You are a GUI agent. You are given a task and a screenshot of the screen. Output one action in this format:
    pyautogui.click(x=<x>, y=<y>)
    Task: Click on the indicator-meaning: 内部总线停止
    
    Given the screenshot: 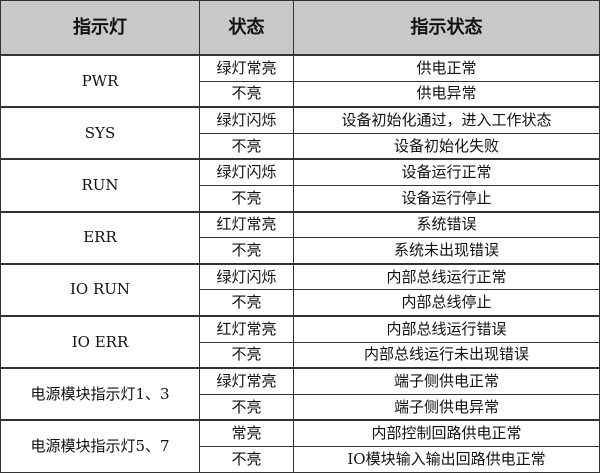 What is the action you would take?
    pyautogui.click(x=446, y=303)
    